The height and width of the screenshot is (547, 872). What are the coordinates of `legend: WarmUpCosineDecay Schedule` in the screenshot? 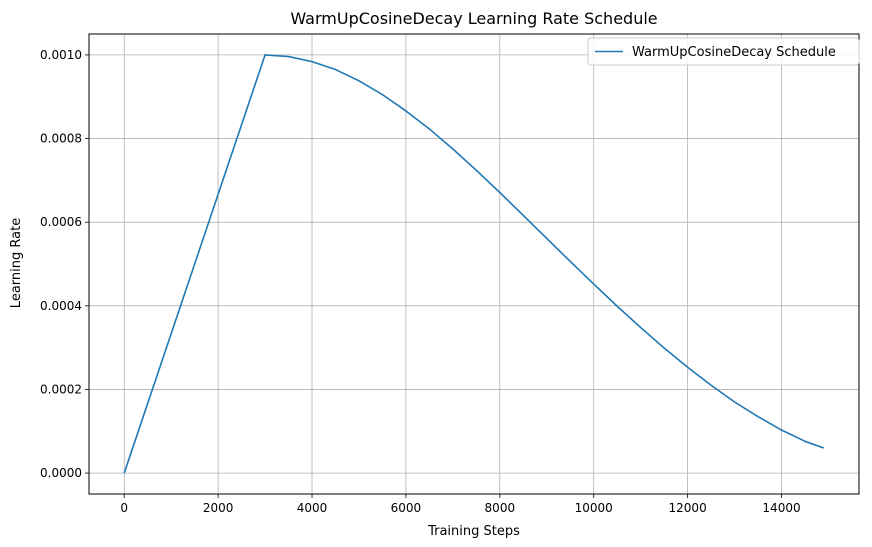 It's located at (723, 51).